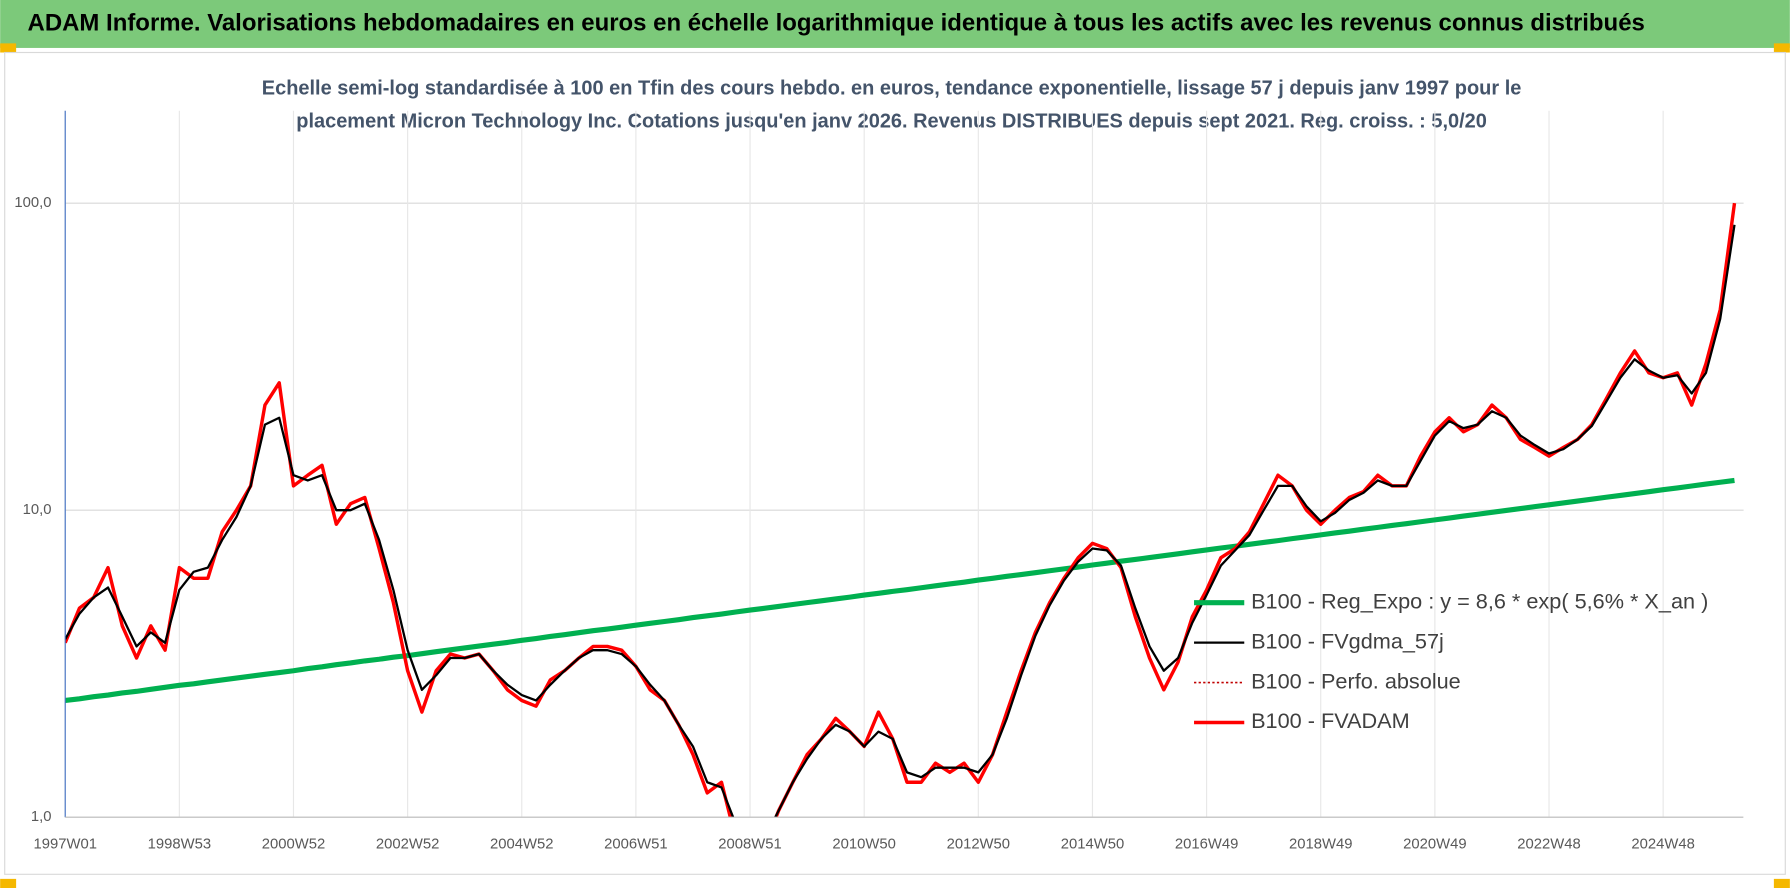  What do you see at coordinates (293, 845) in the screenshot?
I see `x-tick-label: 2000W52` at bounding box center [293, 845].